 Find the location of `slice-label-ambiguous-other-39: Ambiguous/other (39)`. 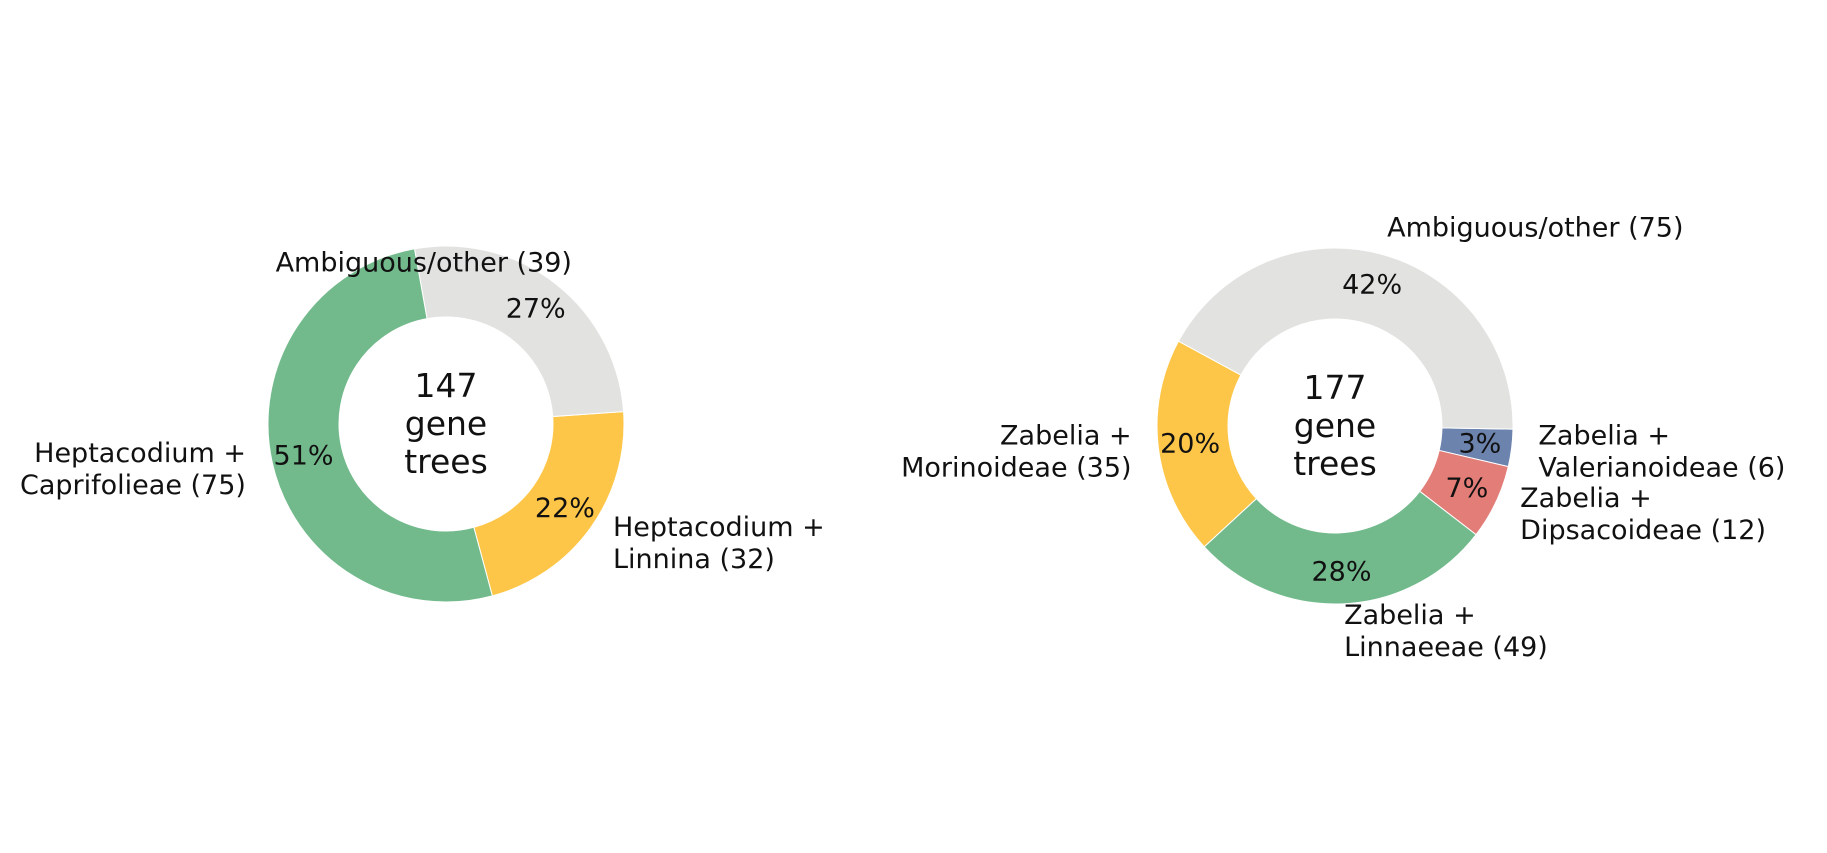

slice-label-ambiguous-other-39: Ambiguous/other (39) is located at coordinates (424, 262).